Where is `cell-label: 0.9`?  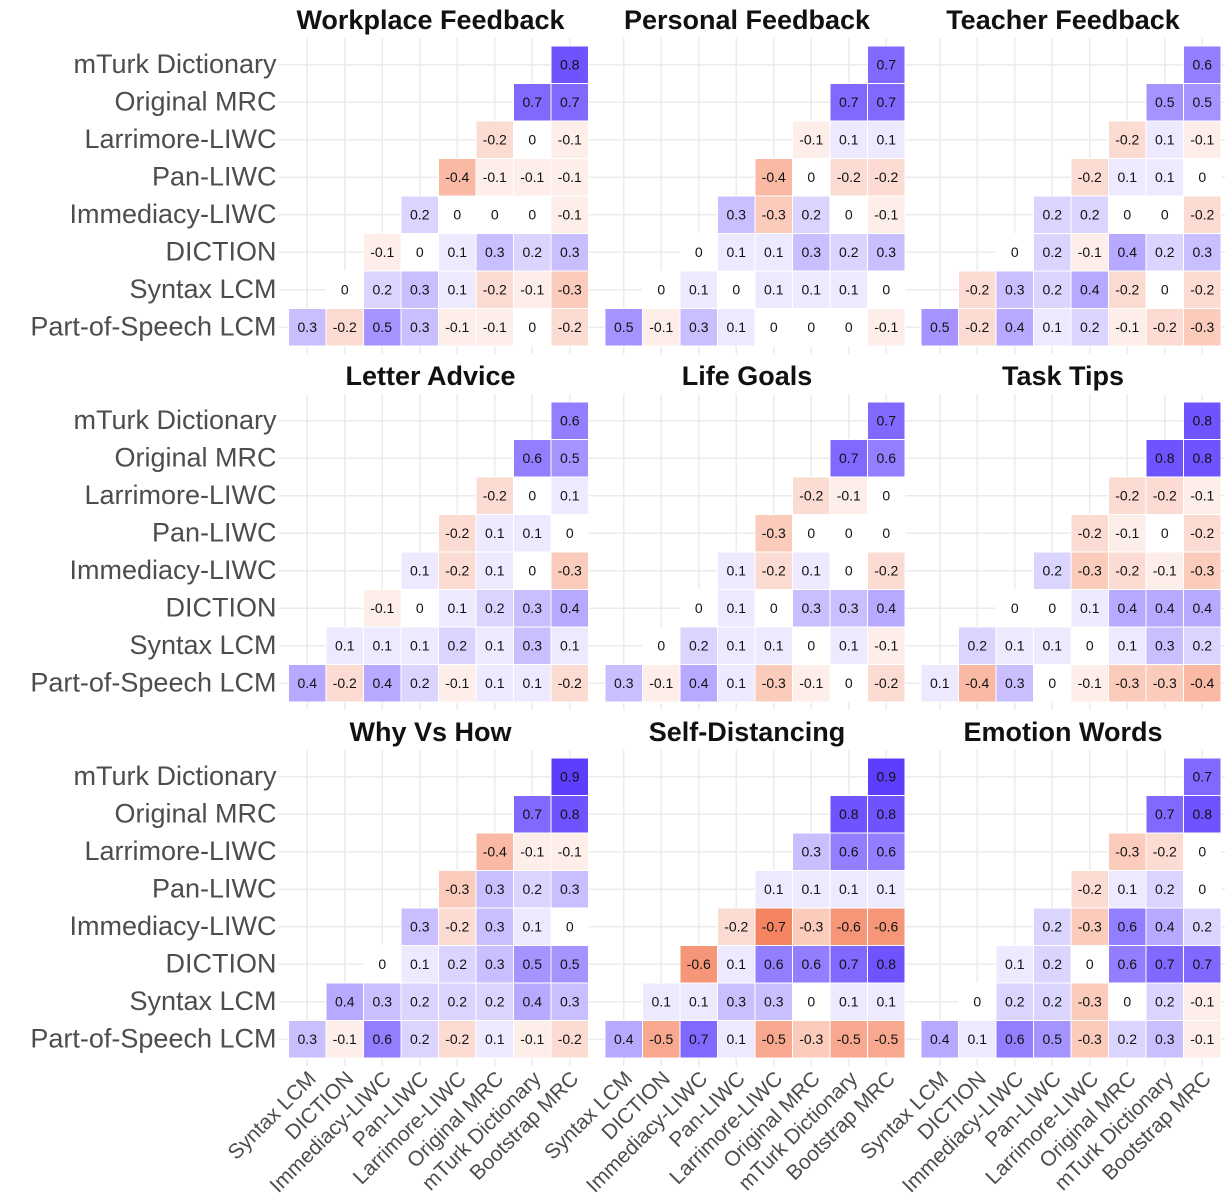 cell-label: 0.9 is located at coordinates (570, 776).